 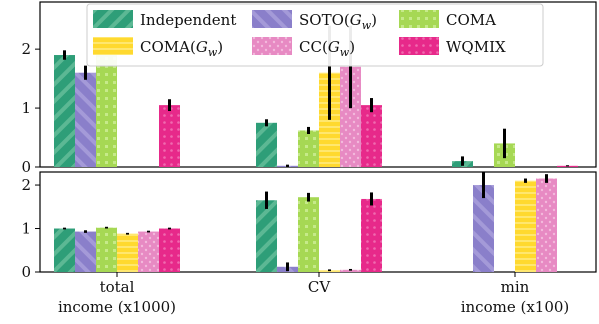 I want to click on legend-label: COMA, so click(x=471, y=20).